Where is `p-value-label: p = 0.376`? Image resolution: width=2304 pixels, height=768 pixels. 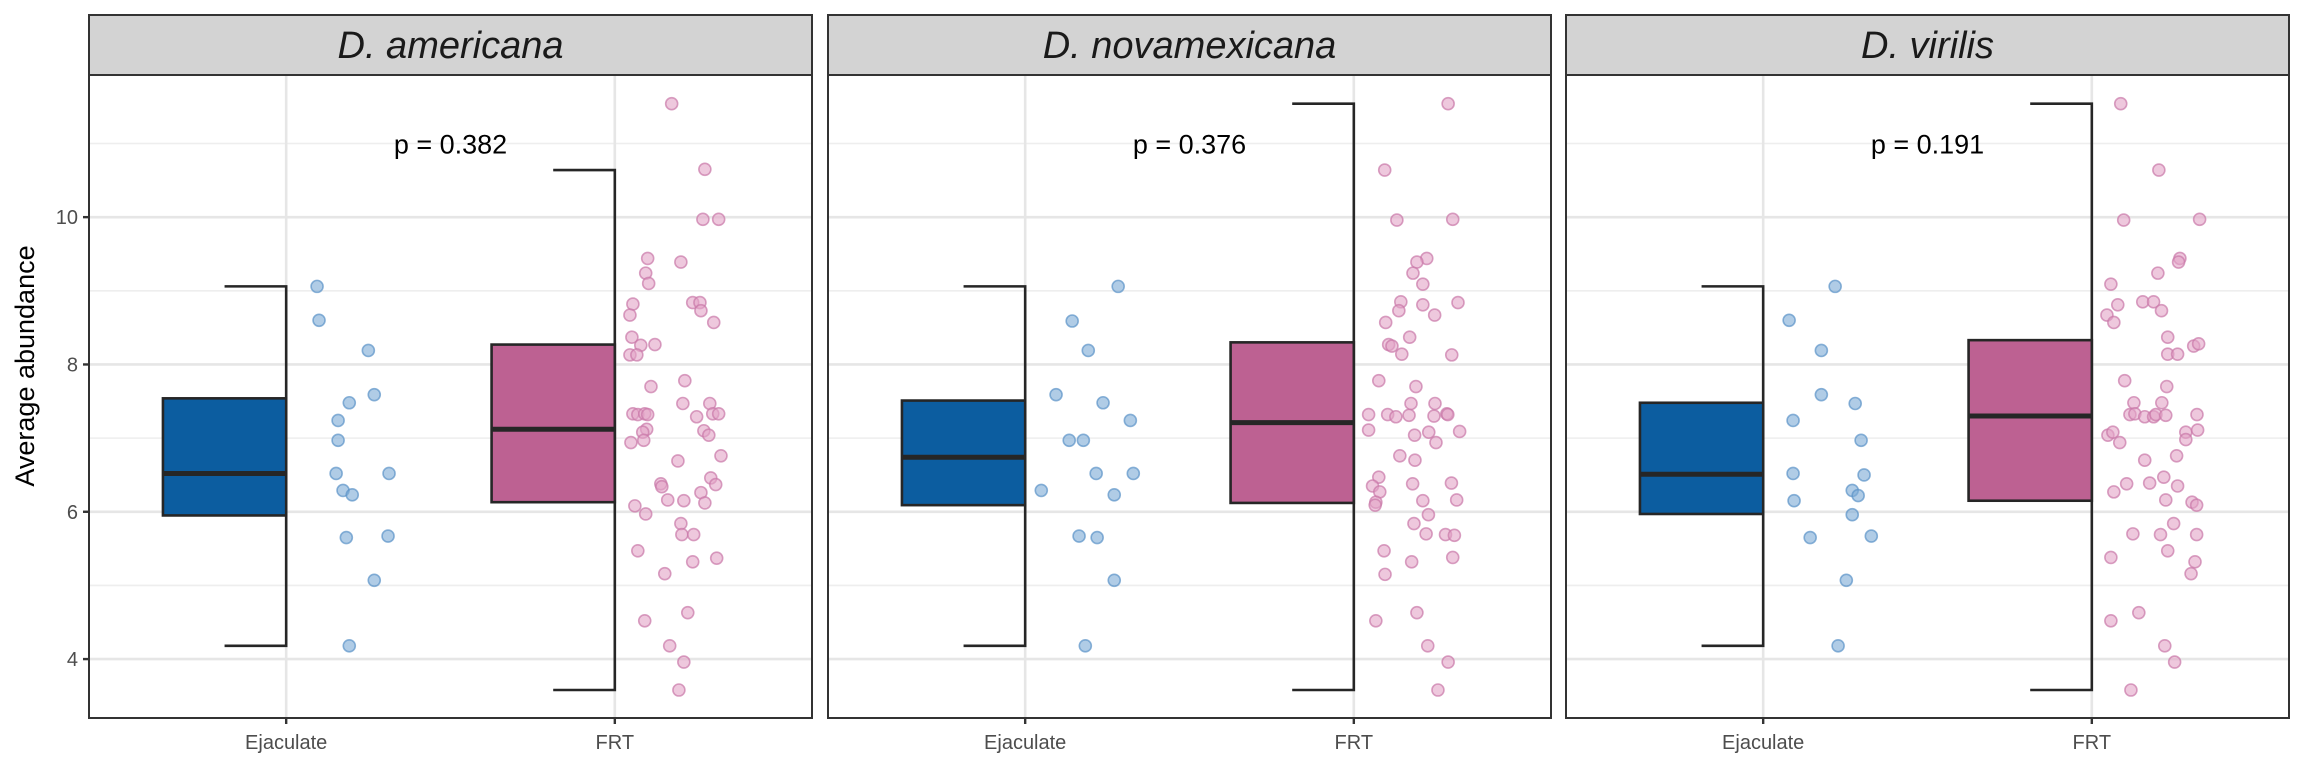 p-value-label: p = 0.376 is located at coordinates (1189, 144).